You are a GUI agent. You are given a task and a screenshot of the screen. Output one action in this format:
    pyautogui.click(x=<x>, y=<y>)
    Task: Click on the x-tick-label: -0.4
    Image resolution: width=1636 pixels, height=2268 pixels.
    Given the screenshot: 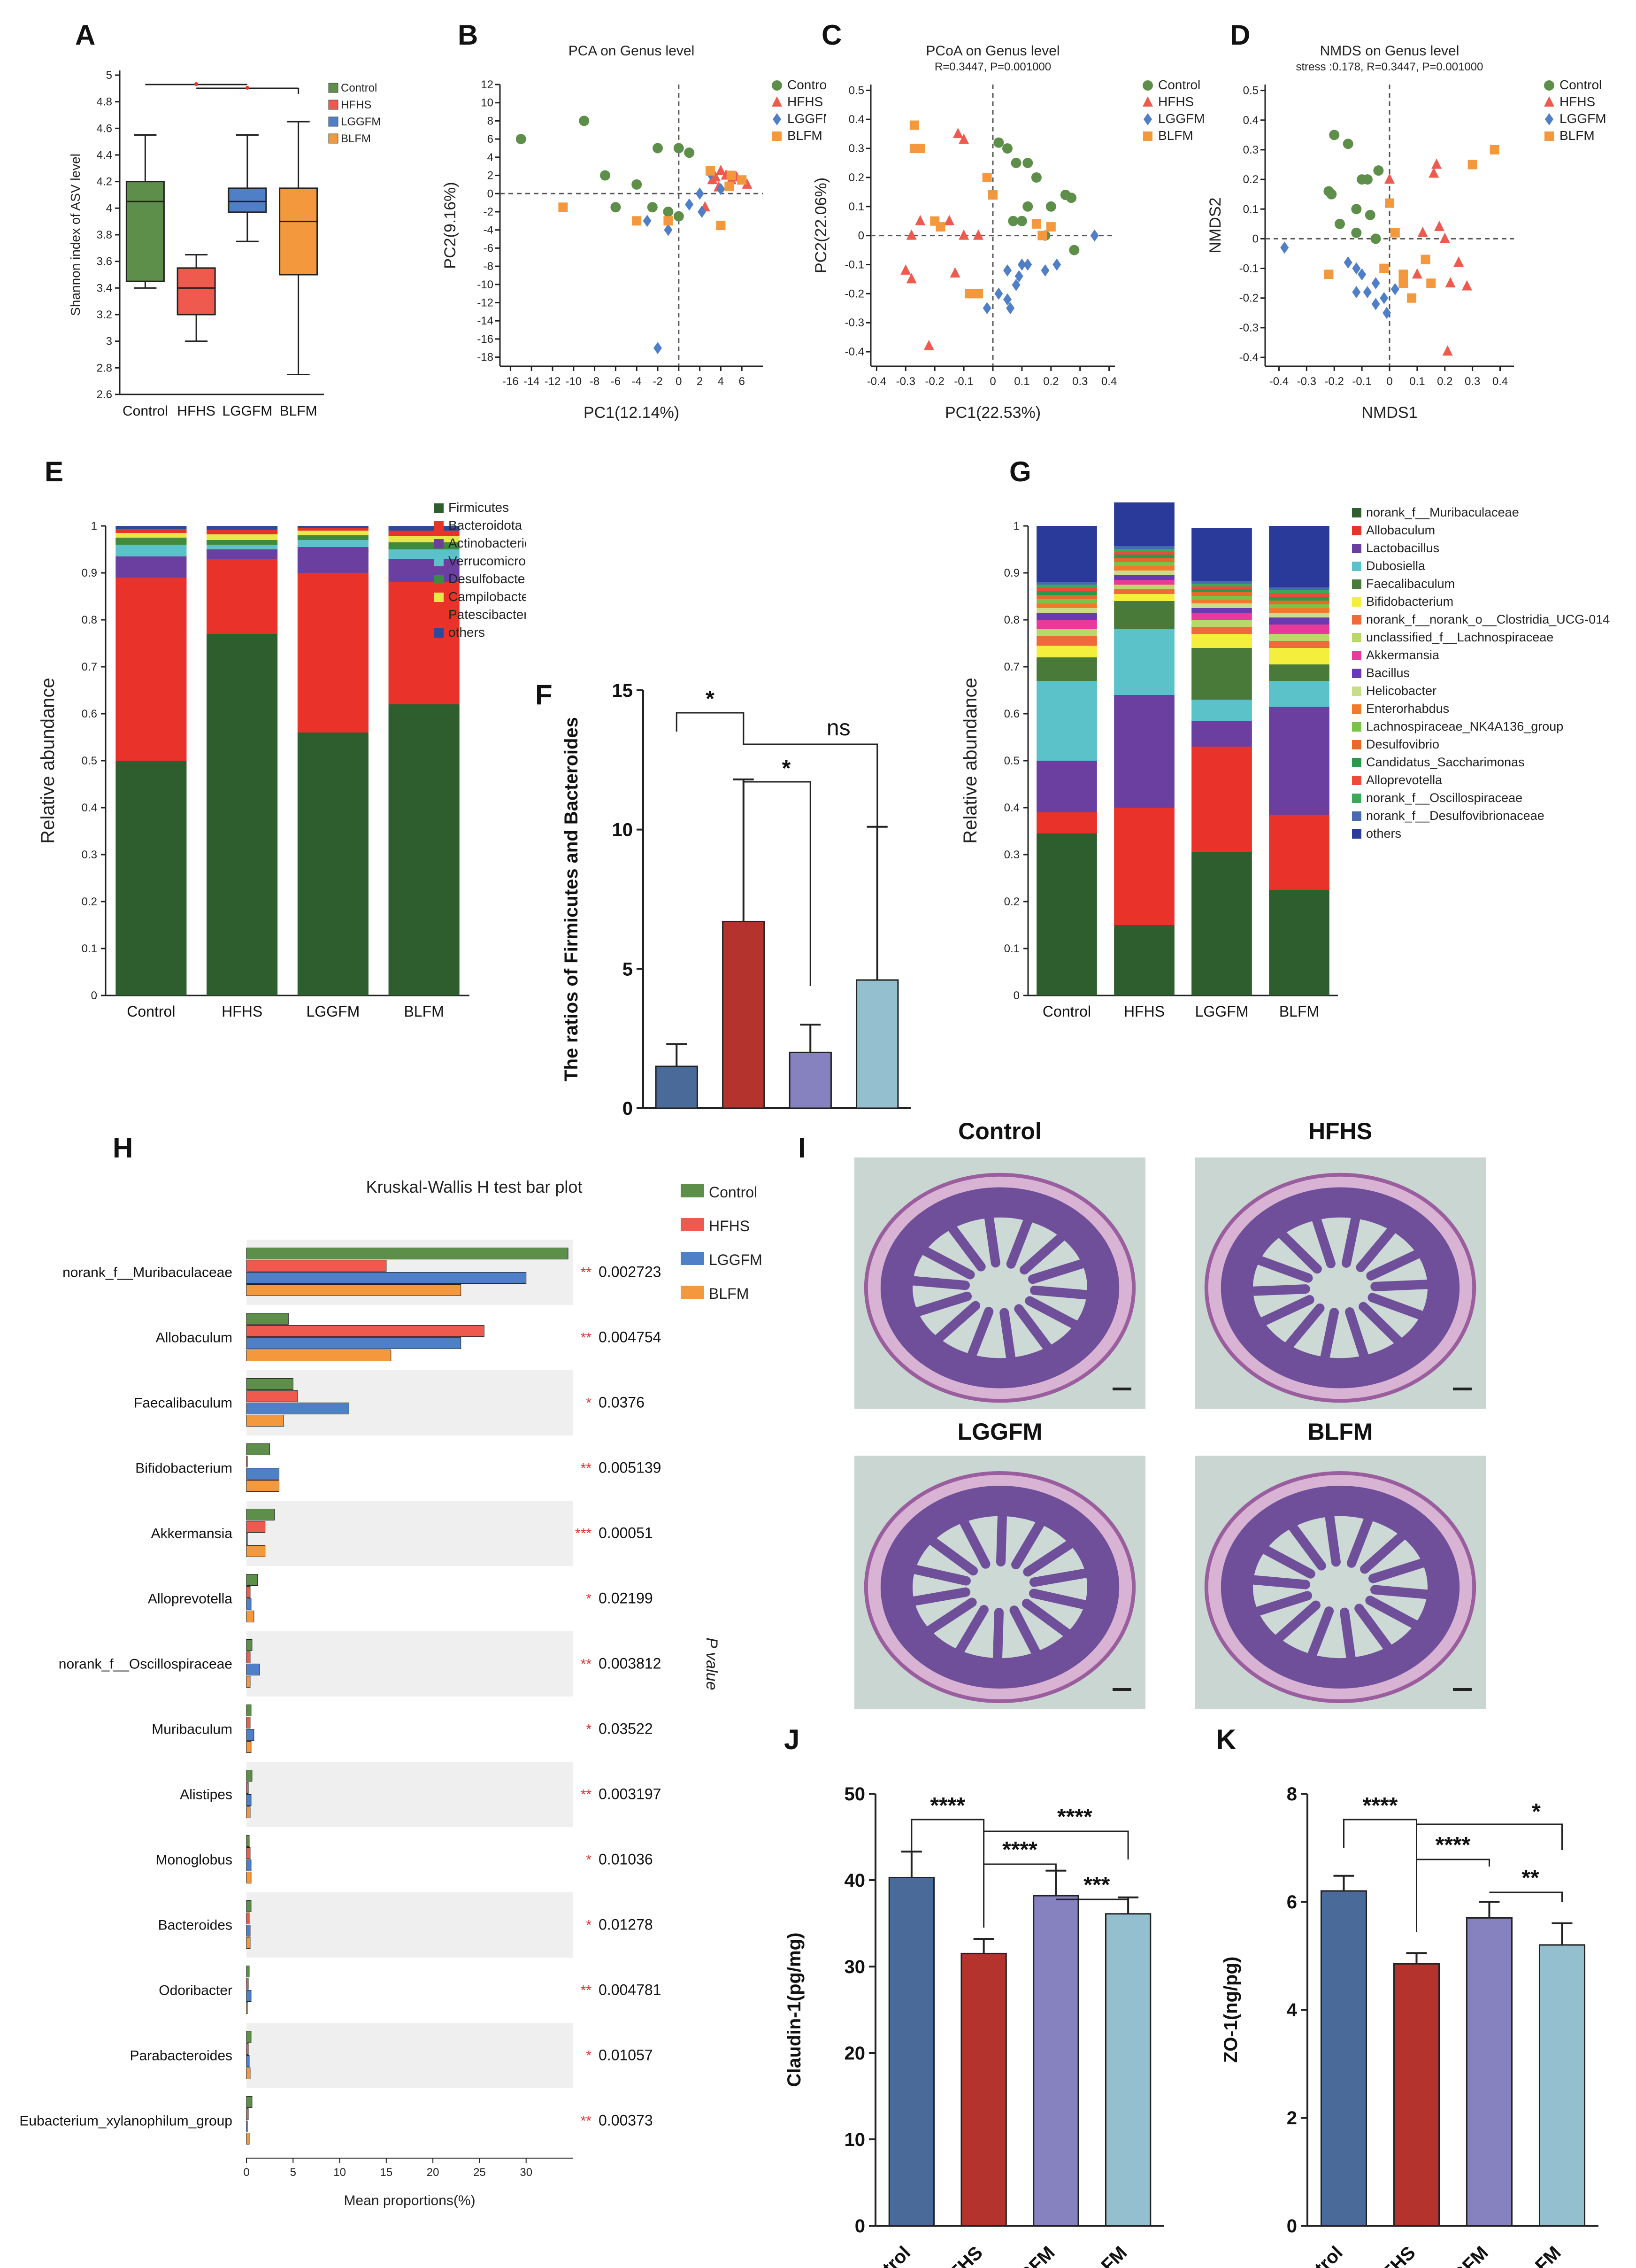 What is the action you would take?
    pyautogui.click(x=1279, y=382)
    